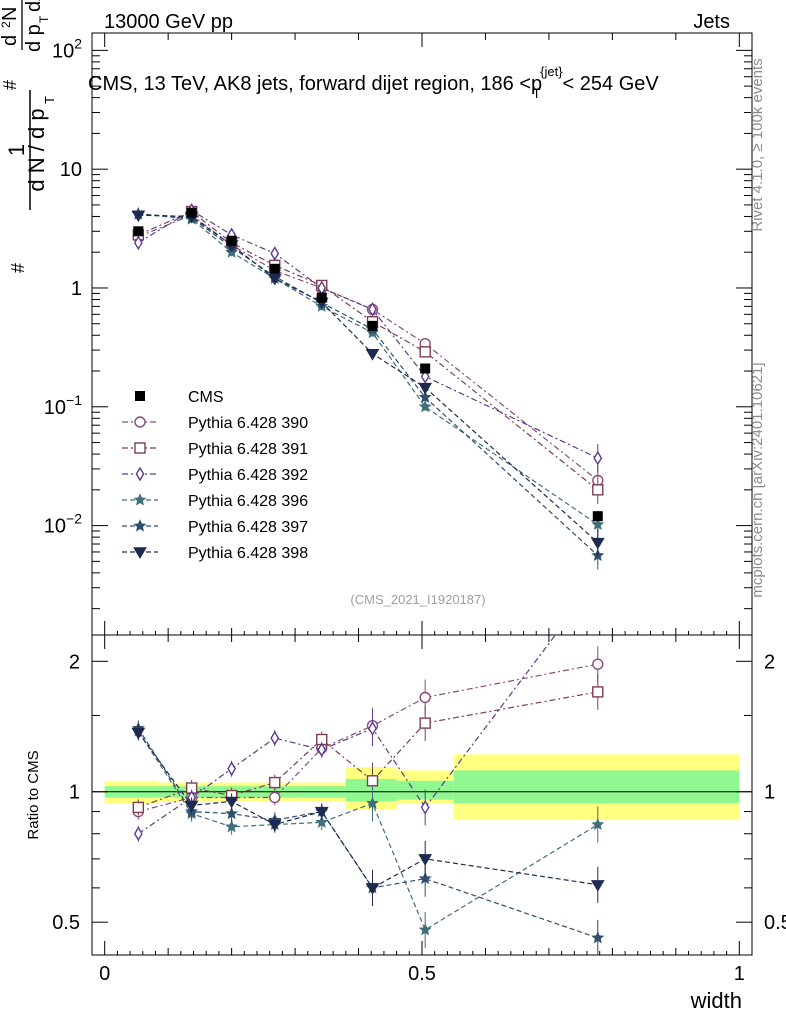  I want to click on legend-label: CMS, so click(206, 397).